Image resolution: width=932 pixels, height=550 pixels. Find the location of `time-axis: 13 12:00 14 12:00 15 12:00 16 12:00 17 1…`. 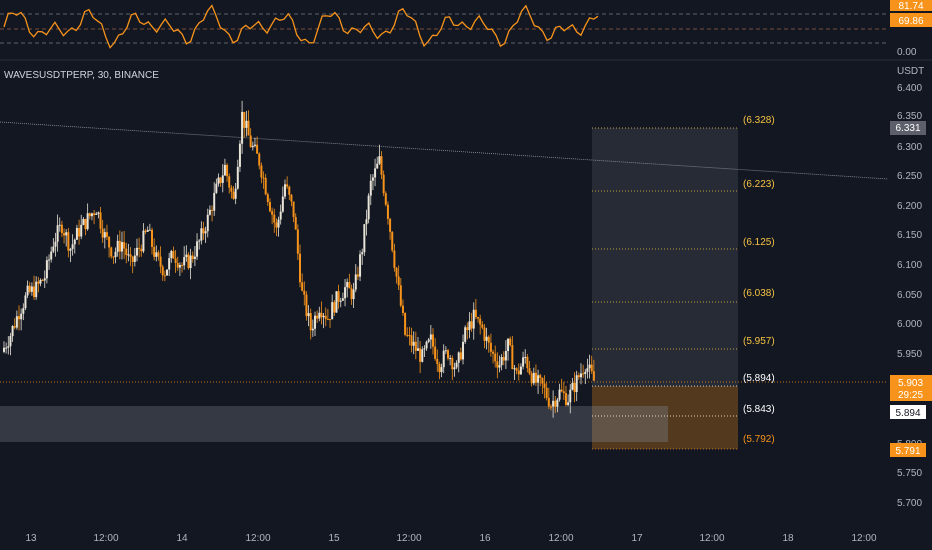

time-axis: 13 12:00 14 12:00 15 12:00 16 12:00 17 1… is located at coordinates (451, 538).